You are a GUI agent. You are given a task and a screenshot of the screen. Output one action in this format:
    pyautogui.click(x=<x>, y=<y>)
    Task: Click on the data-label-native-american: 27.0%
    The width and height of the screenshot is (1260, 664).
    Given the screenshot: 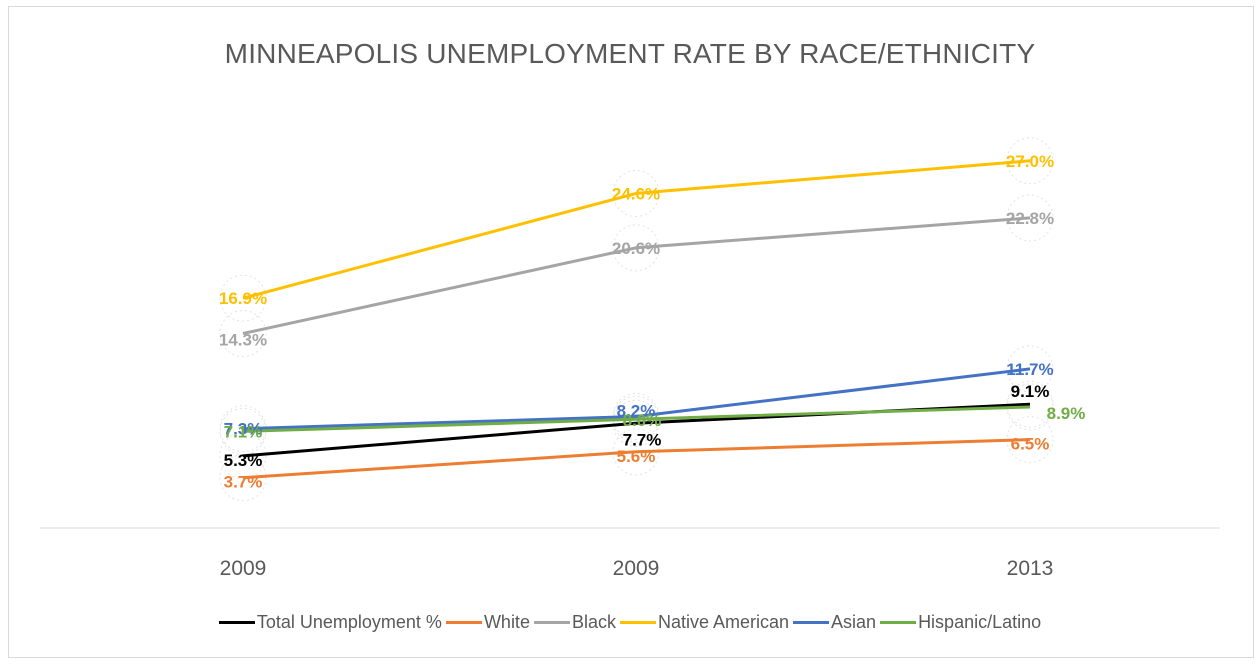 What is the action you would take?
    pyautogui.click(x=1030, y=161)
    